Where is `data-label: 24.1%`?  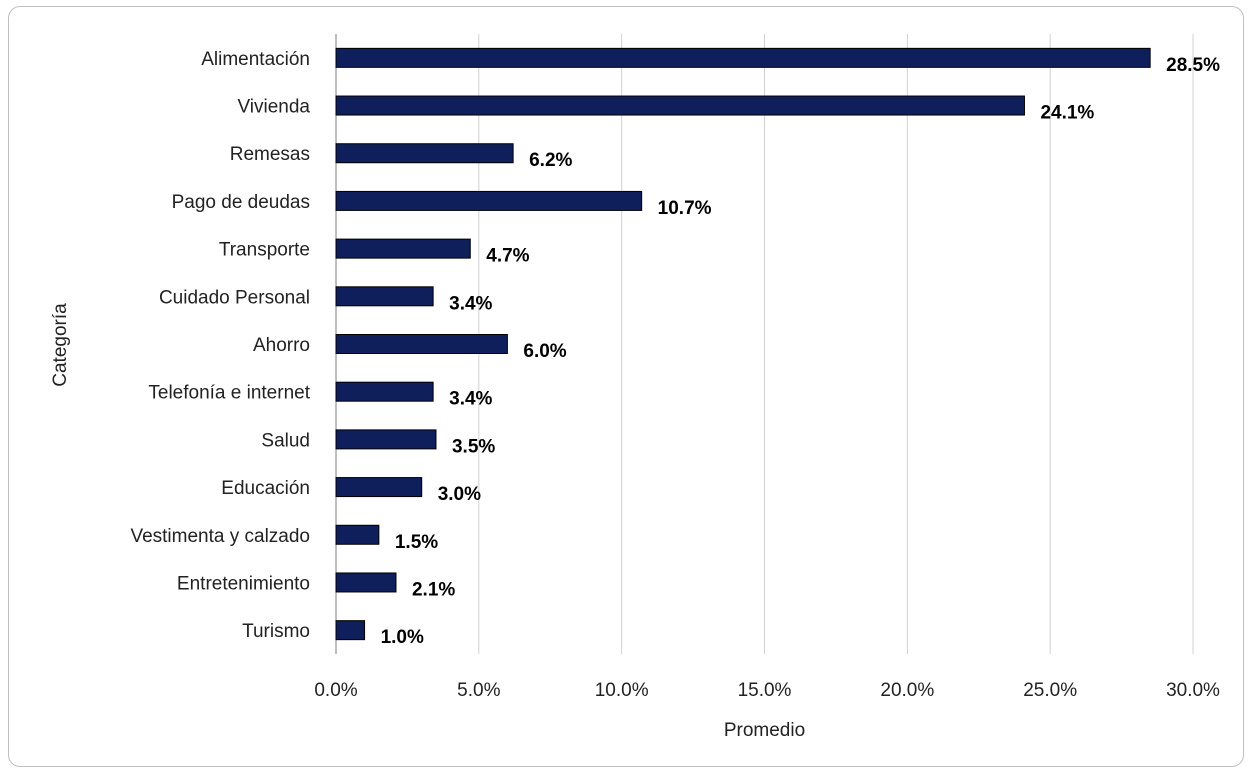
data-label: 24.1% is located at coordinates (1067, 113).